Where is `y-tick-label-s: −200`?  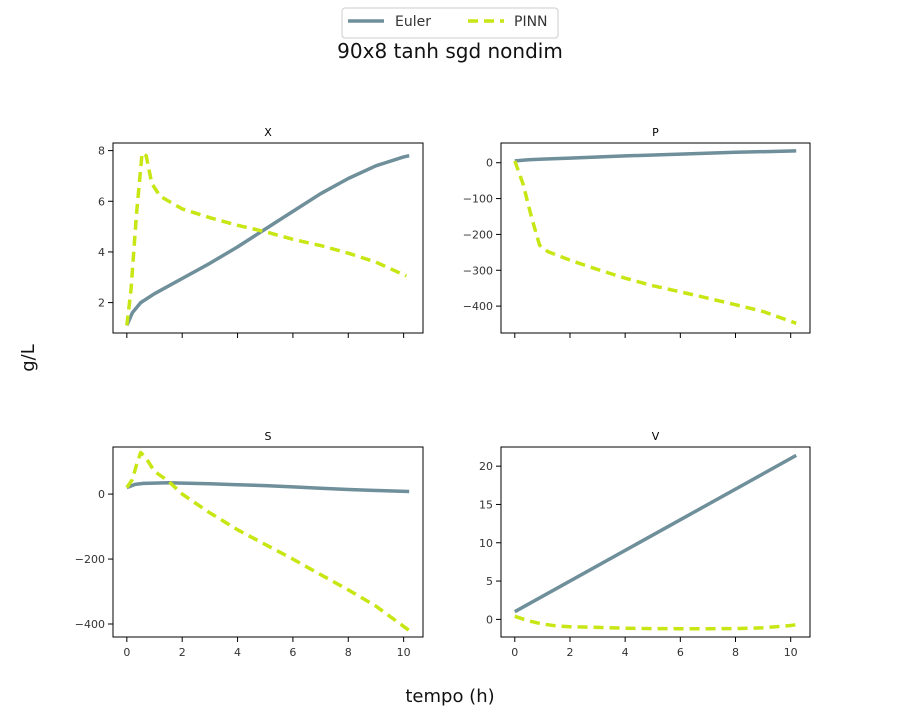
y-tick-label-s: −200 is located at coordinates (90, 559).